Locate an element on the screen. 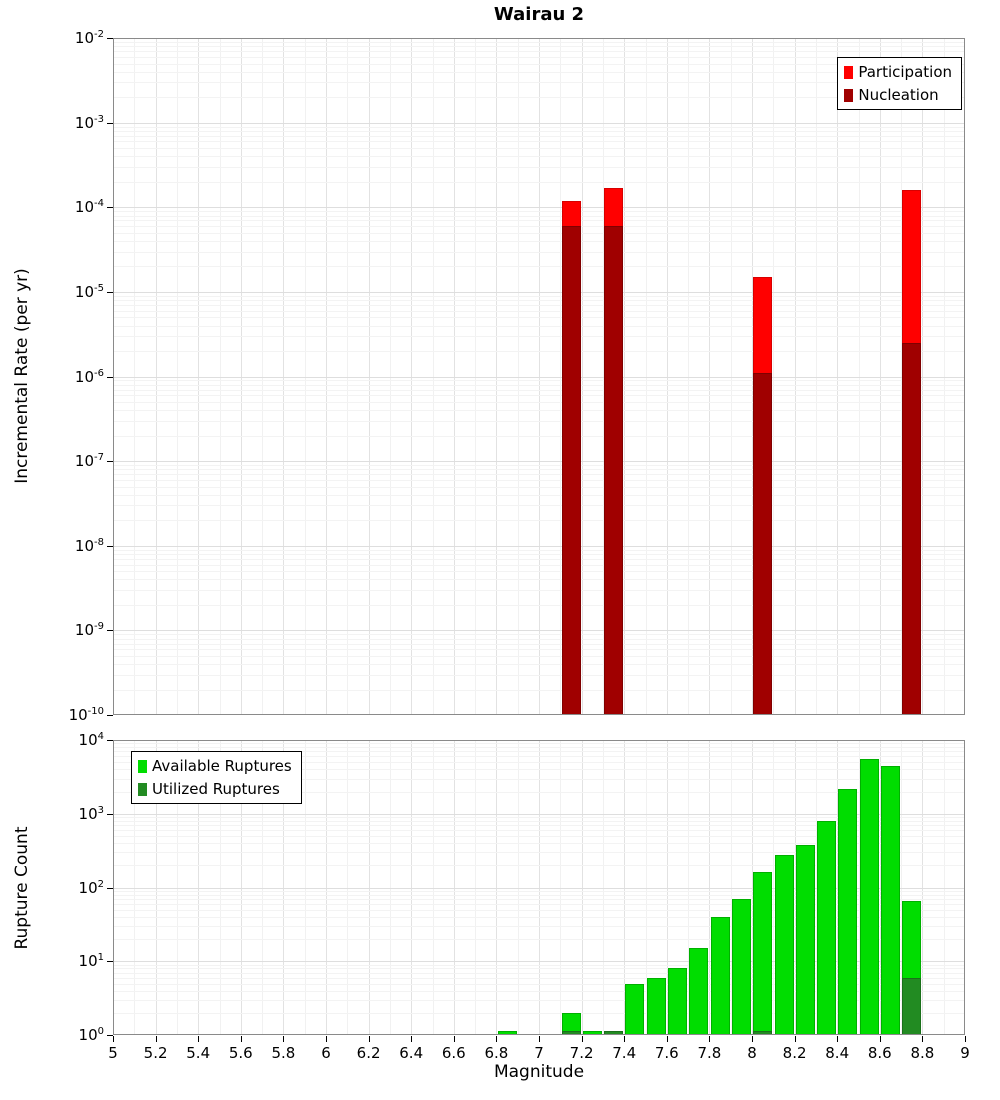  x-tick-label: 6.4 is located at coordinates (411, 1053).